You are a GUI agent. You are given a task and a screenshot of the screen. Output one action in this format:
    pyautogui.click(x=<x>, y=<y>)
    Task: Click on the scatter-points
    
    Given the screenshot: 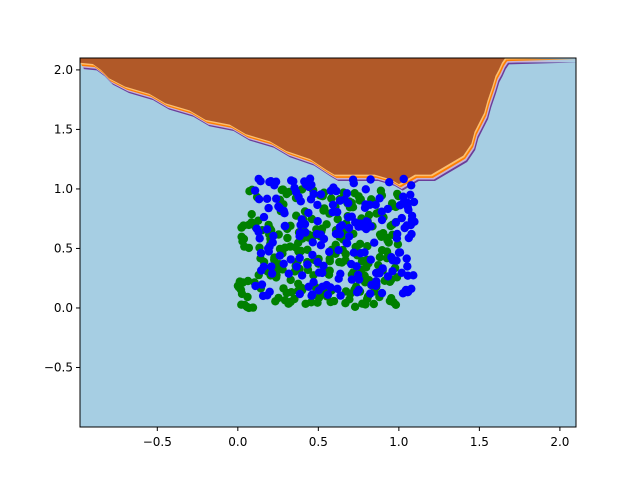 What is the action you would take?
    pyautogui.click(x=326, y=243)
    